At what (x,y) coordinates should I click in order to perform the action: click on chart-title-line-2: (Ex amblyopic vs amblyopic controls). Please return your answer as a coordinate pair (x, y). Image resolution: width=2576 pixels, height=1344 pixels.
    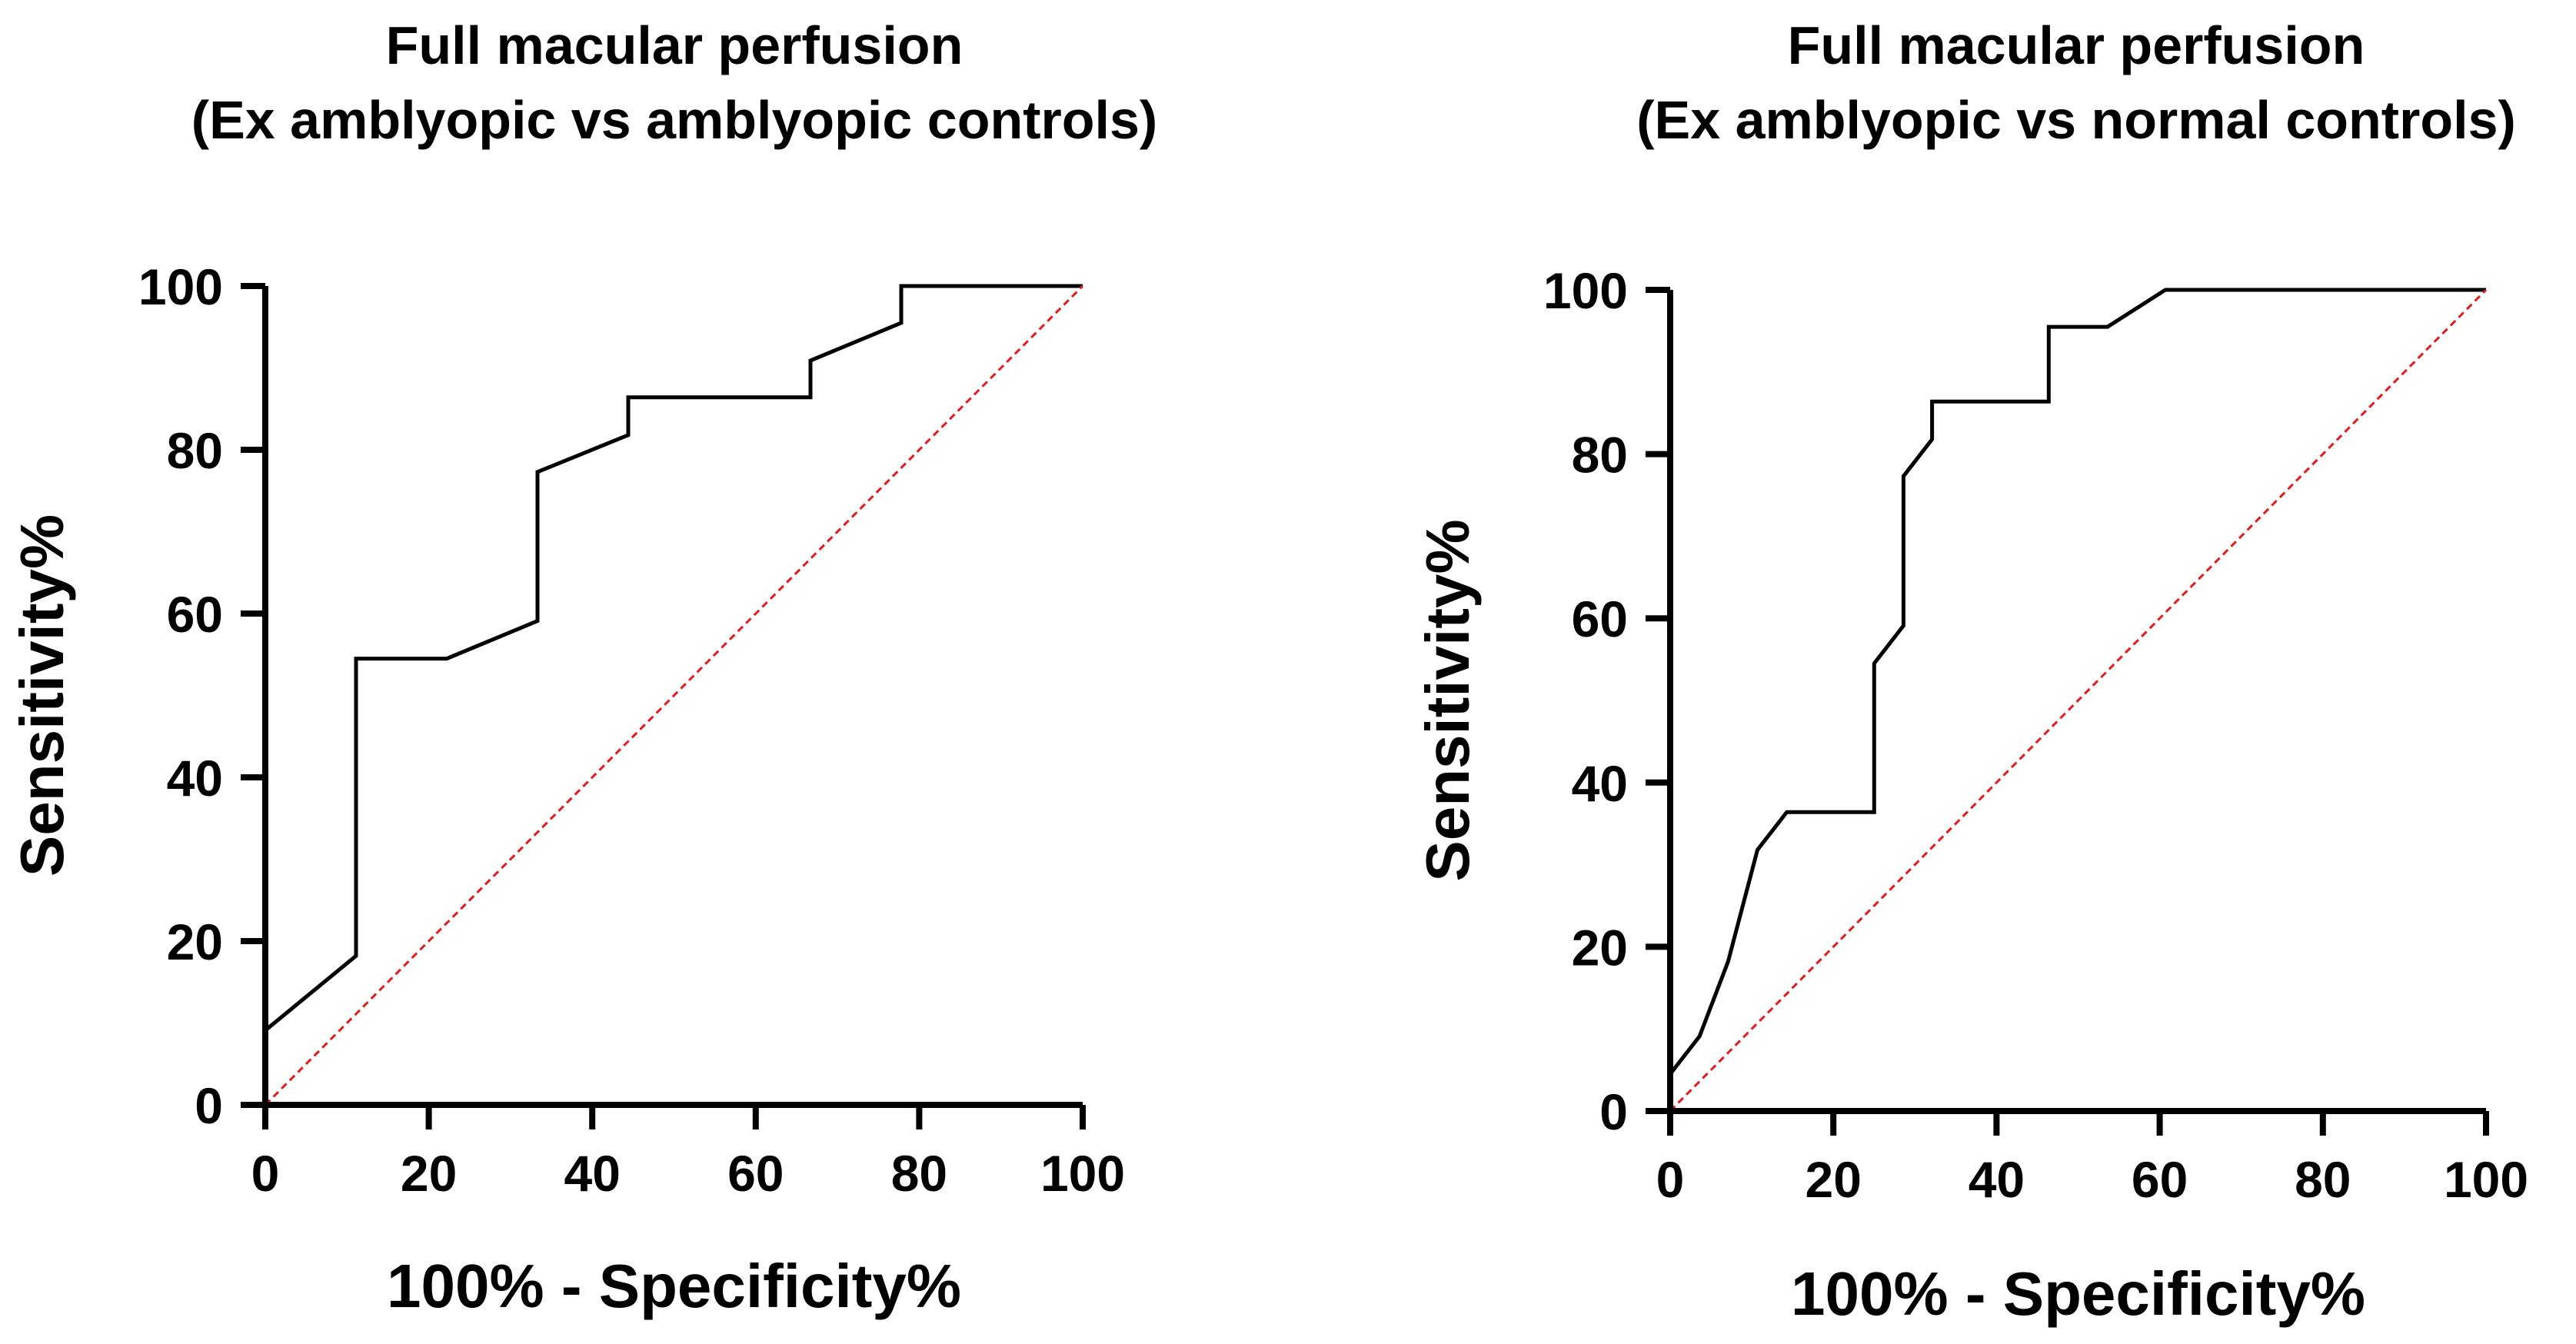
    Looking at the image, I should click on (674, 120).